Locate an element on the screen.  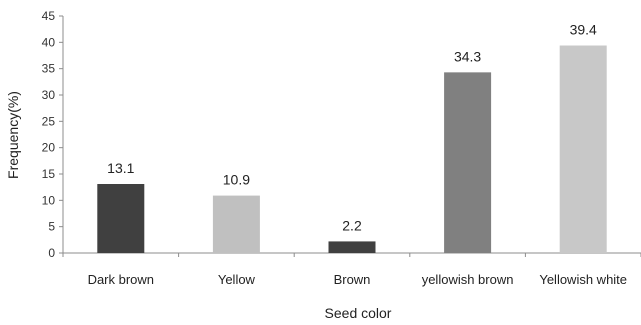
y-tick-label: 0 is located at coordinates (51, 253).